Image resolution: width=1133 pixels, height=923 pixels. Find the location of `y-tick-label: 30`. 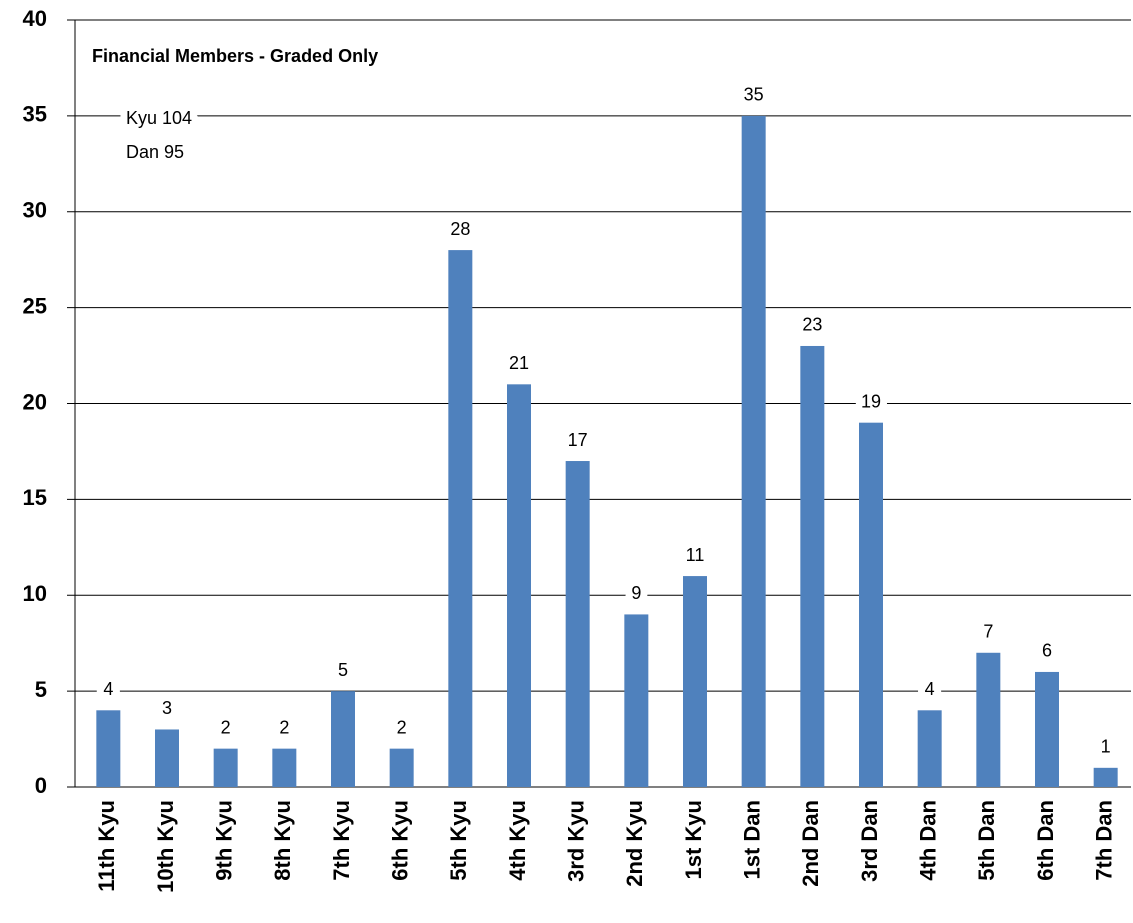

y-tick-label: 30 is located at coordinates (35, 210).